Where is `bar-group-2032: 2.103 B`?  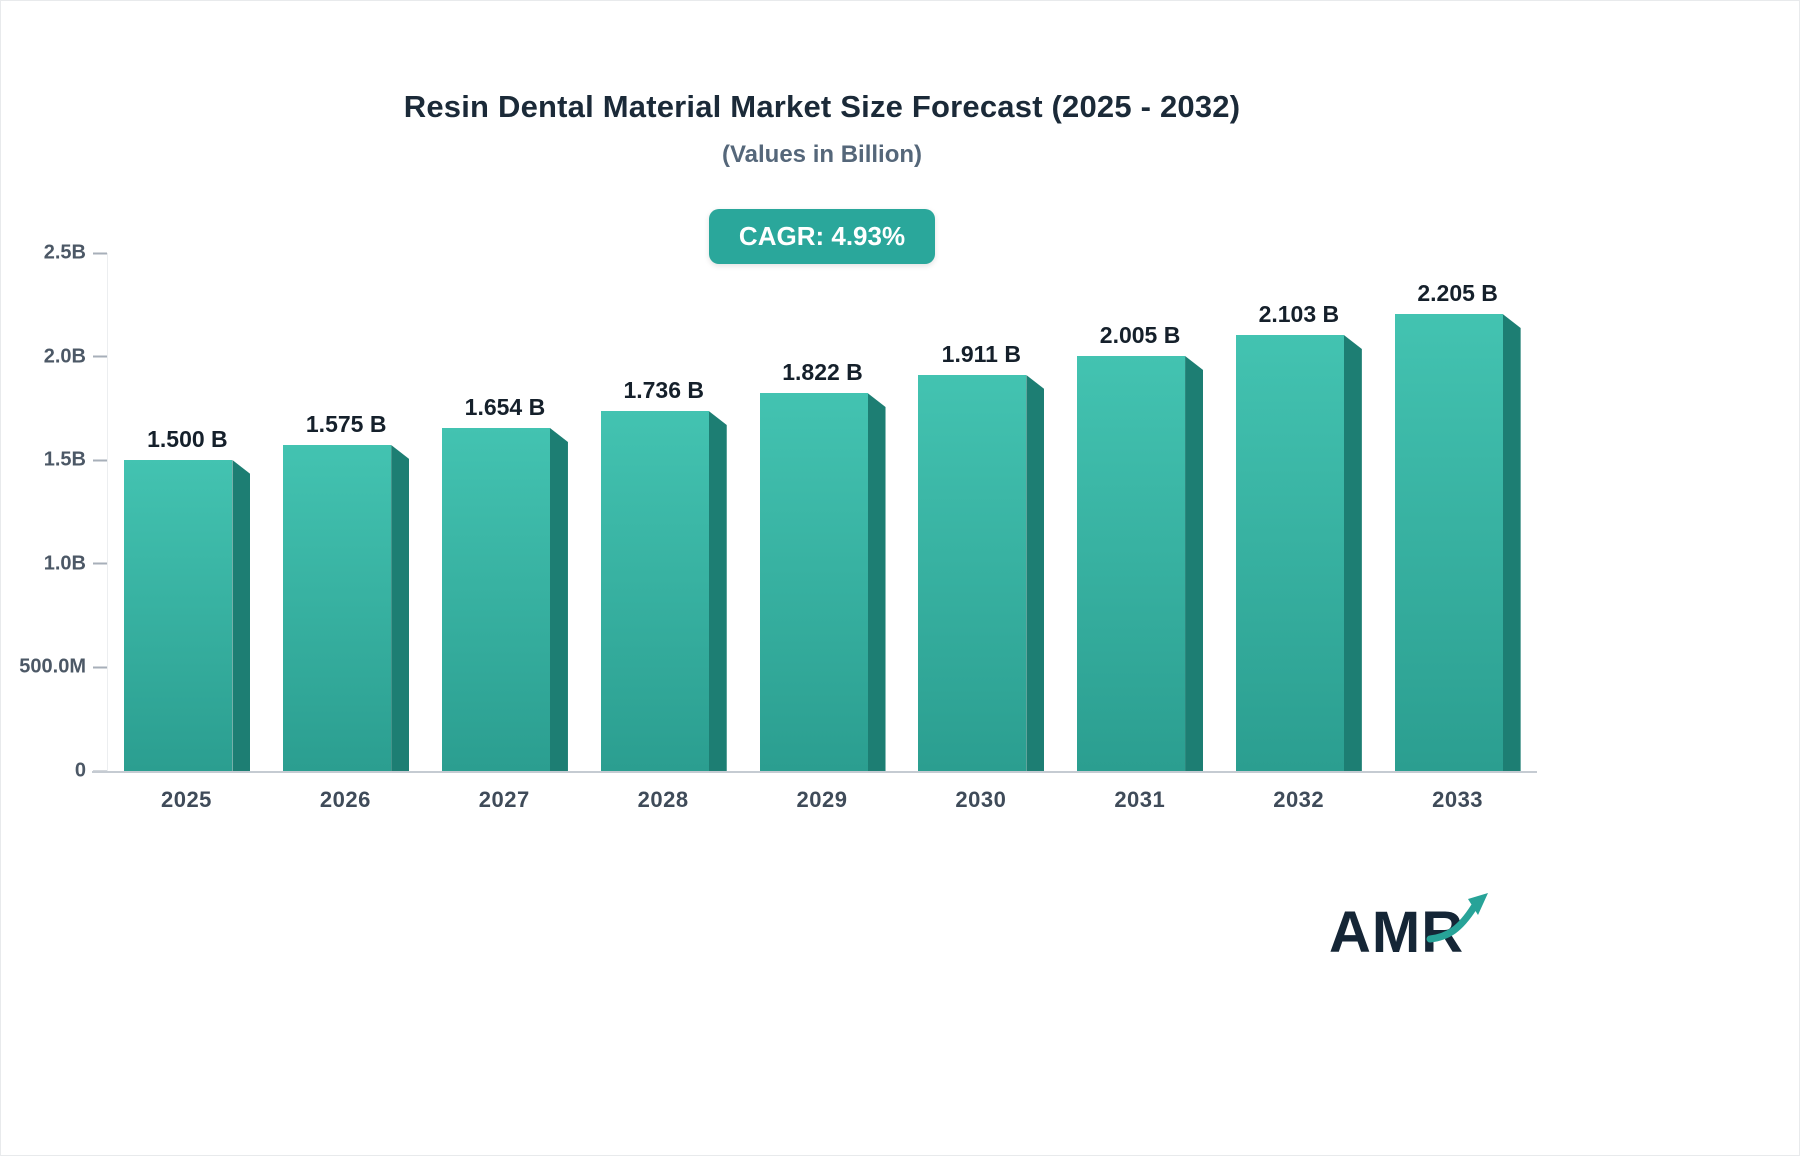 bar-group-2032: 2.103 B is located at coordinates (1298, 512).